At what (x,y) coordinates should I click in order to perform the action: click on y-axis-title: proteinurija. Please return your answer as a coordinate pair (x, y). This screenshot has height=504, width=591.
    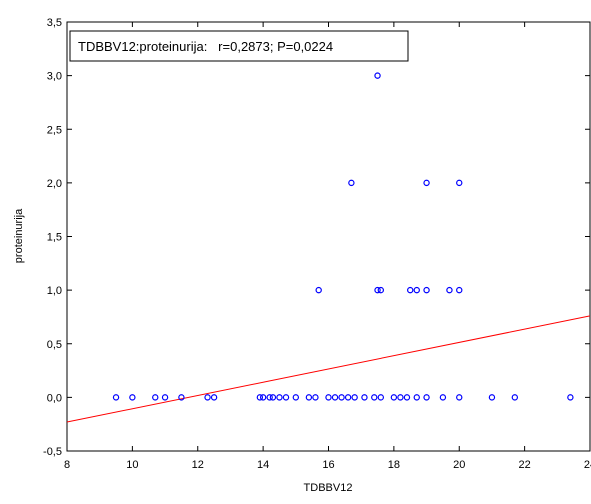
    Looking at the image, I should click on (19, 235).